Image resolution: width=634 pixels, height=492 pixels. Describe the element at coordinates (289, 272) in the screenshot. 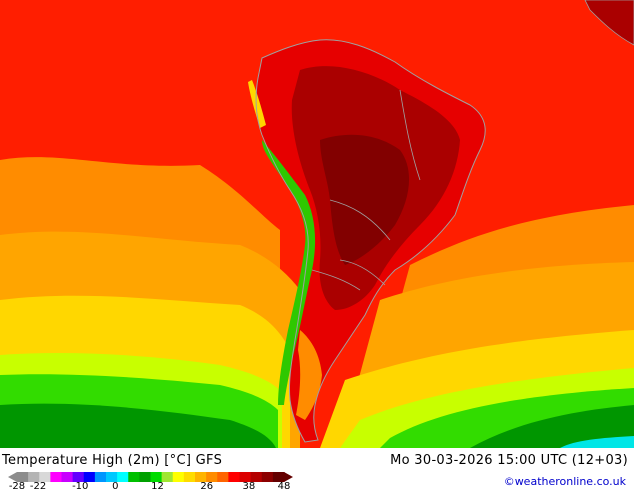

I see `andes-green-strip` at that location.